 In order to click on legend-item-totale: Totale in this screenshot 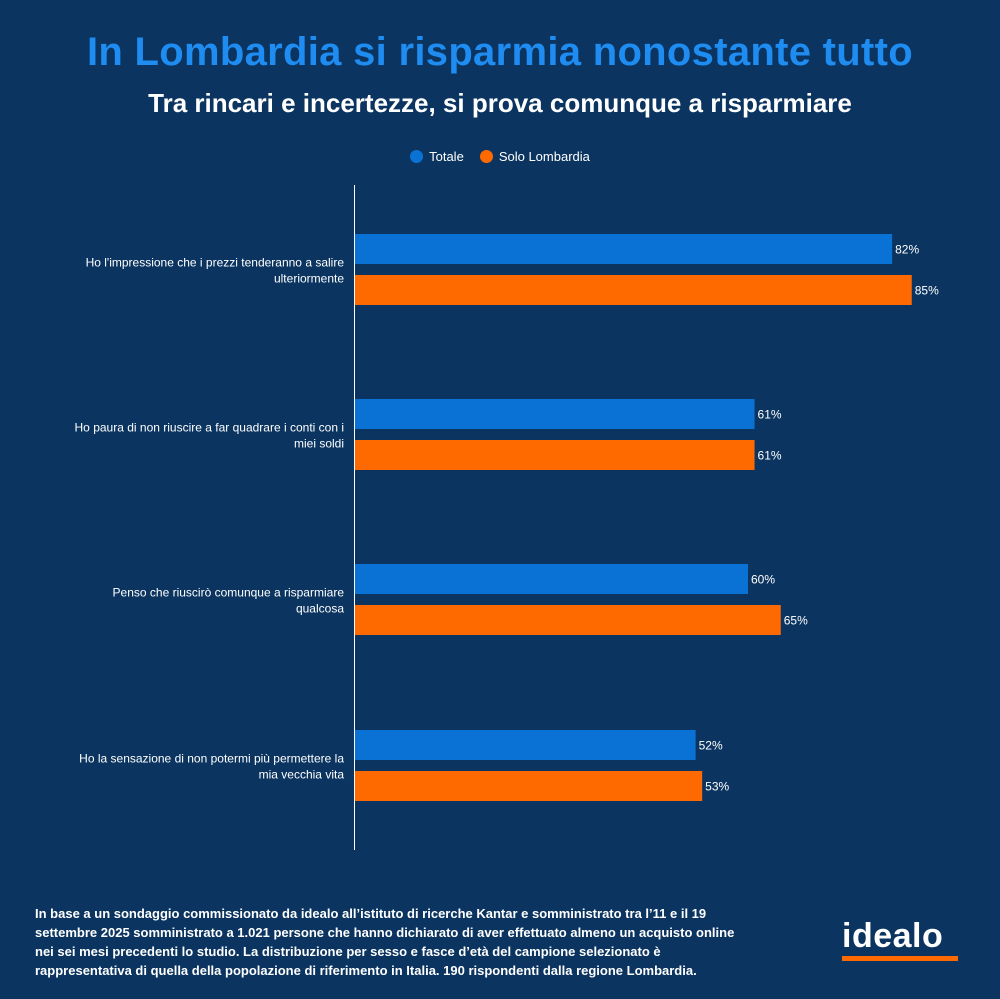, I will do `click(437, 156)`.